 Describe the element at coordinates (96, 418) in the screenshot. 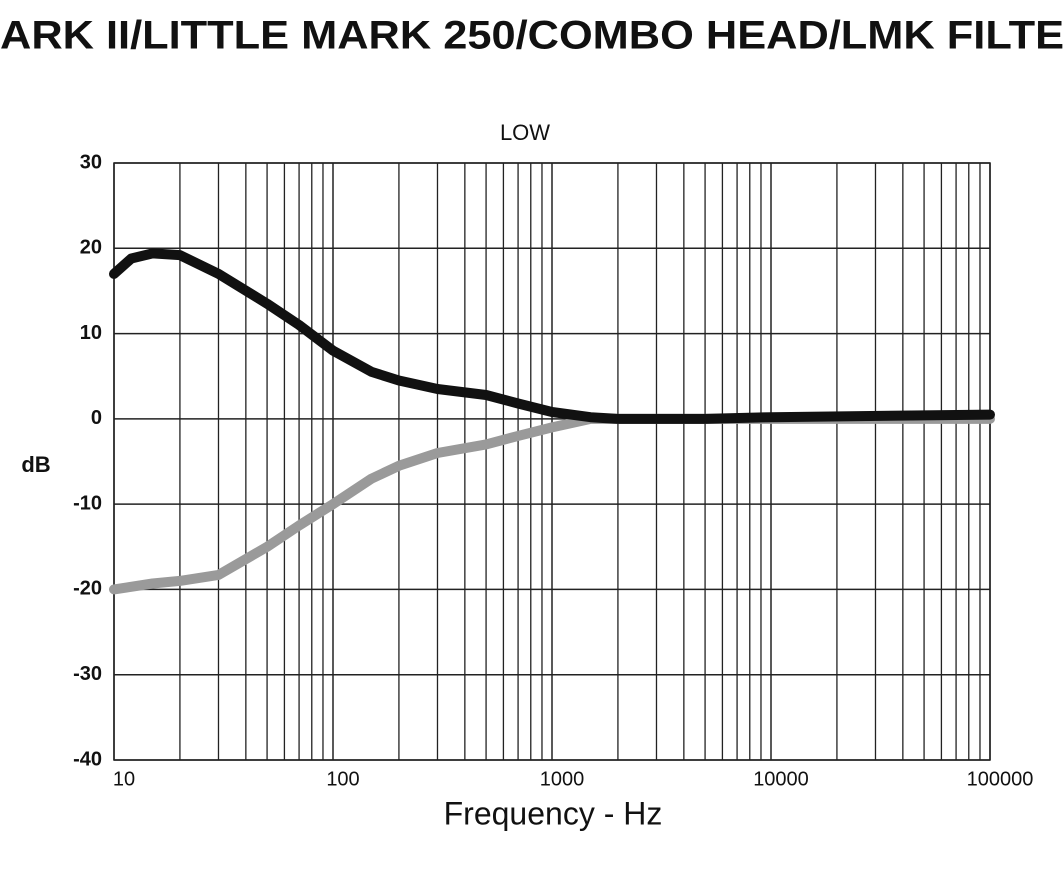

I see `y-tick-label: 0` at that location.